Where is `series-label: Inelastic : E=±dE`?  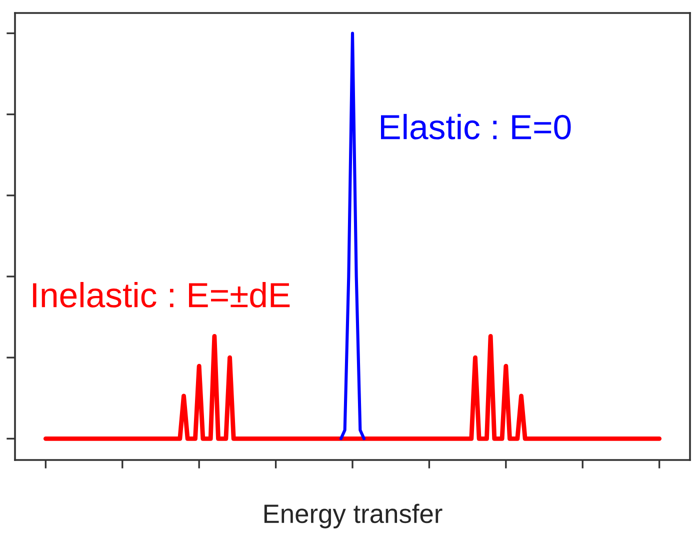 series-label: Inelastic : E=±dE is located at coordinates (161, 295).